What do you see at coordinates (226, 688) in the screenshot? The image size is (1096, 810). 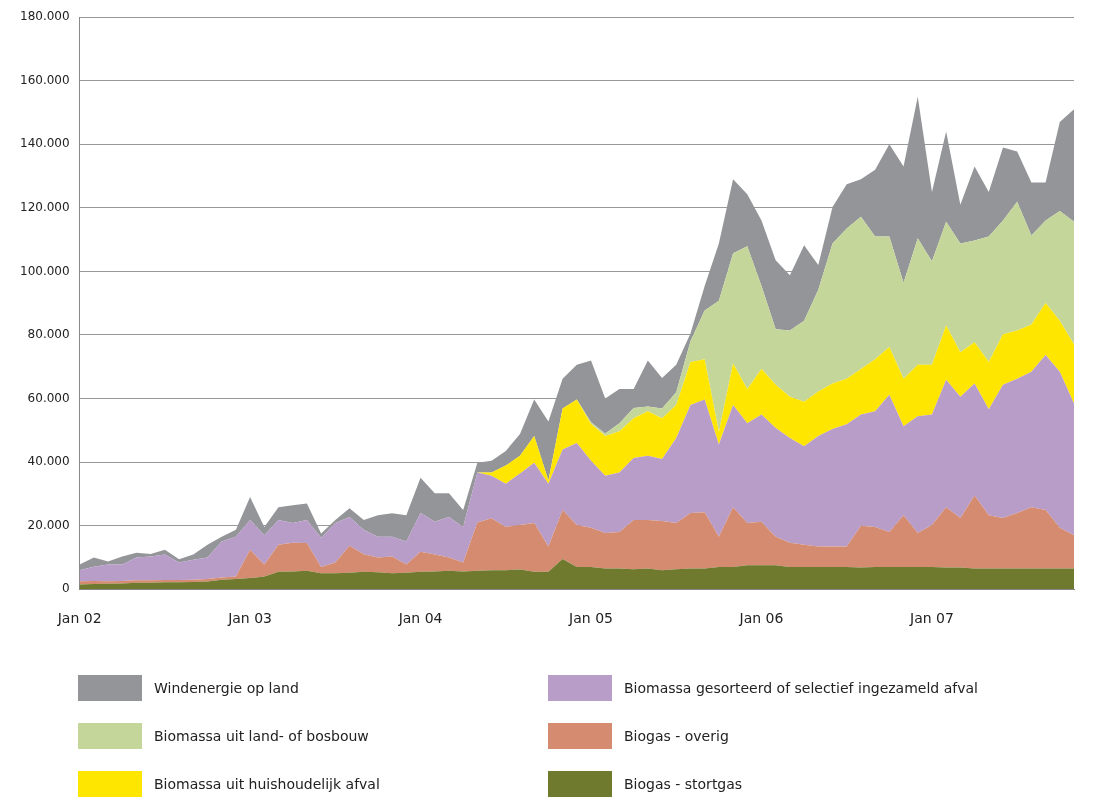 I see `legend-label: Windenergie op land` at bounding box center [226, 688].